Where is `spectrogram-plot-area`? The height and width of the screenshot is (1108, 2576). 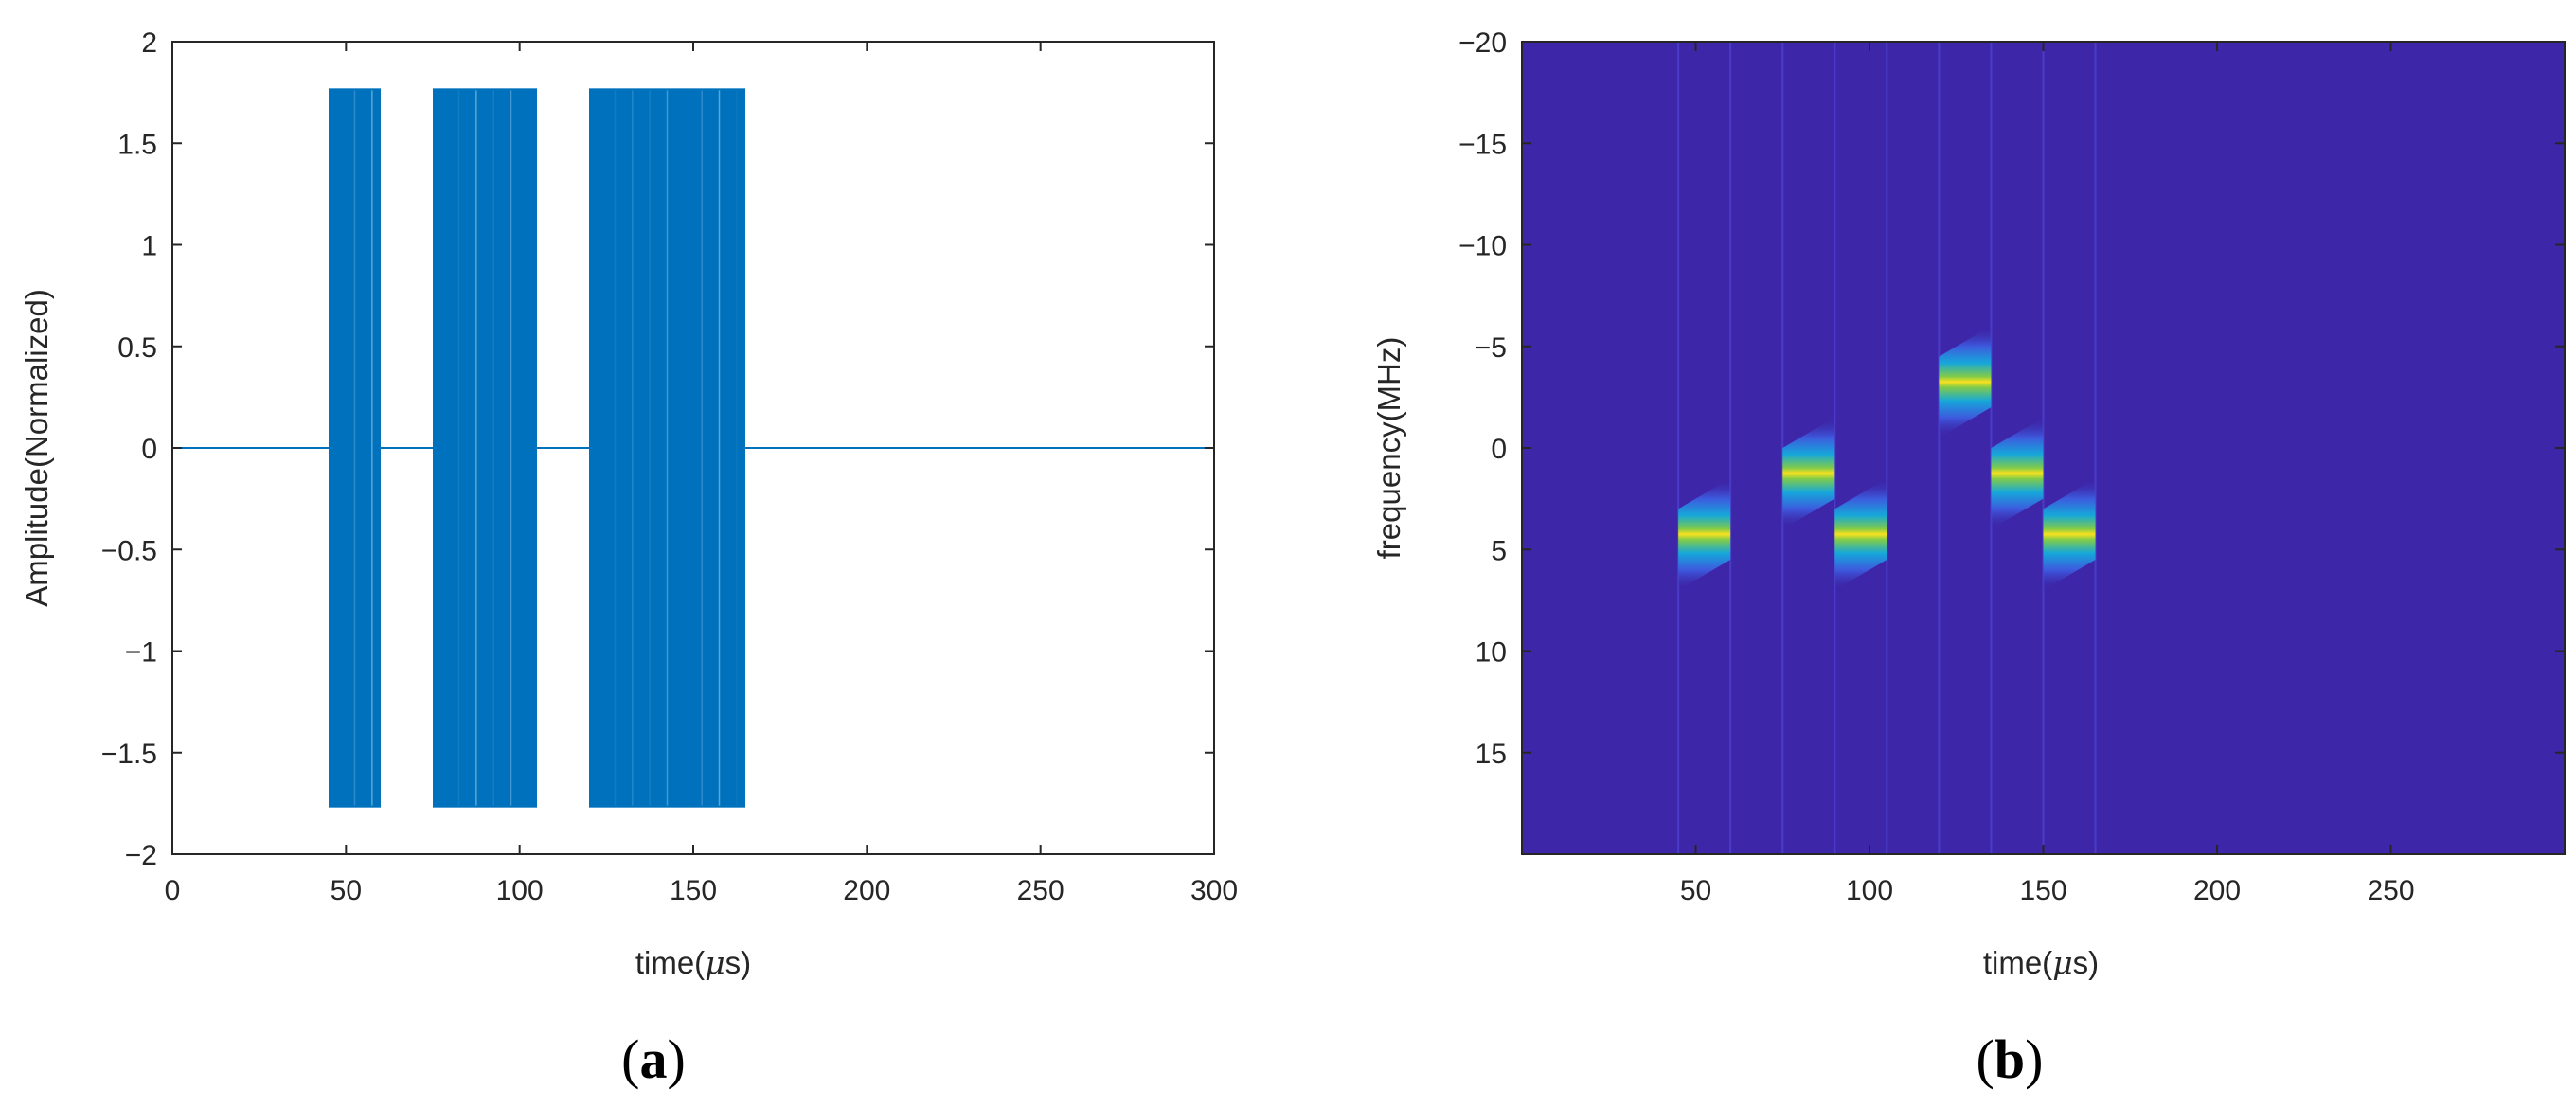
spectrogram-plot-area is located at coordinates (1887, 448).